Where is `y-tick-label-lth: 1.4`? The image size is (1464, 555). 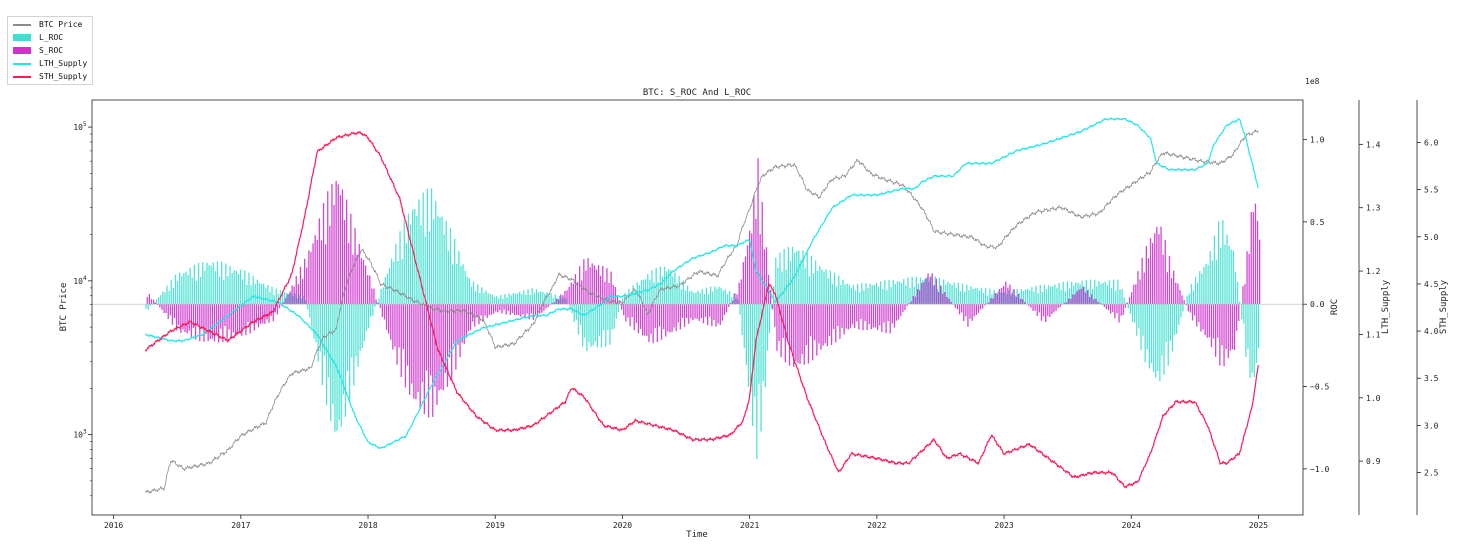
y-tick-label-lth: 1.4 is located at coordinates (1373, 144).